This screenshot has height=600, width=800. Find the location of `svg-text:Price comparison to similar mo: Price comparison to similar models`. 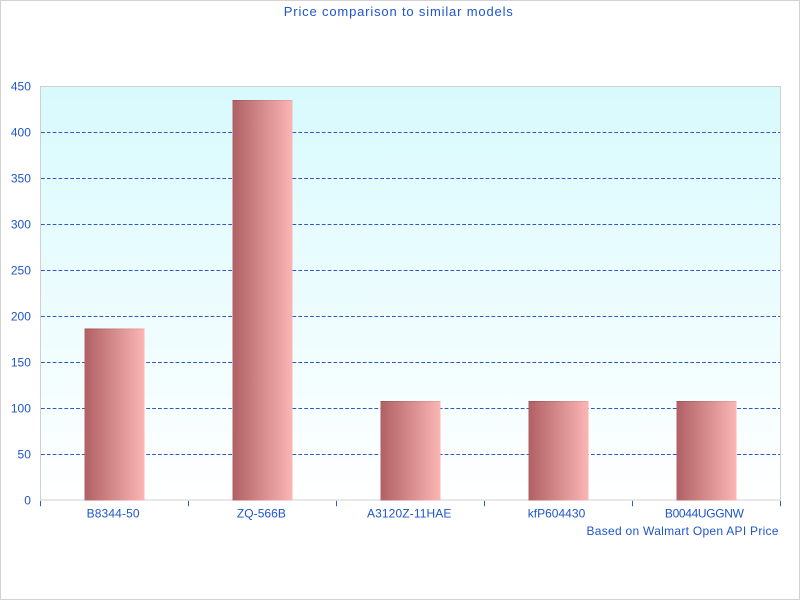

svg-text:Price comparison to similar mo: Price comparison to similar models is located at coordinates (399, 11).